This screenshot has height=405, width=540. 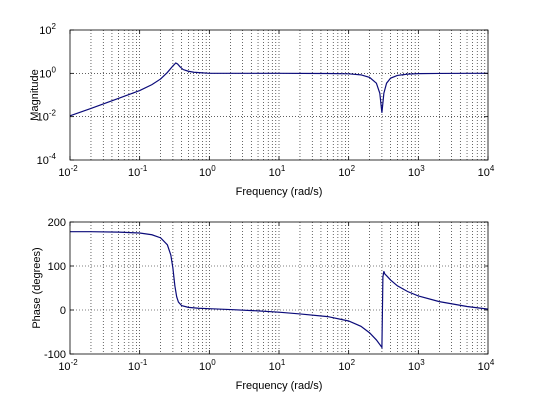 I want to click on phase-x-axis-label: Frequency (rad/s), so click(x=279, y=386).